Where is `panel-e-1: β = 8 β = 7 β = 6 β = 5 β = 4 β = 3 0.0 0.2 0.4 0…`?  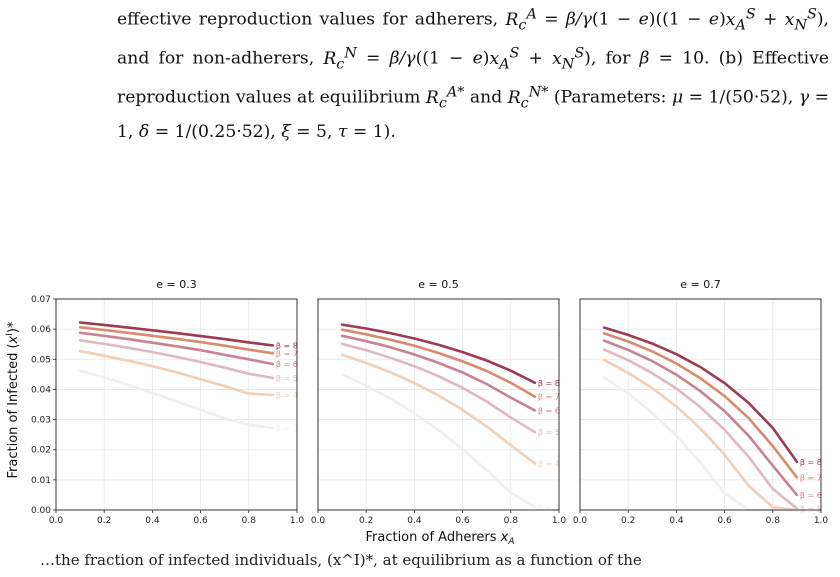
panel-e-1: β = 8 β = 7 β = 6 β = 5 β = 4 β = 3 0.0 0.2 0.4 0… is located at coordinates (439, 402).